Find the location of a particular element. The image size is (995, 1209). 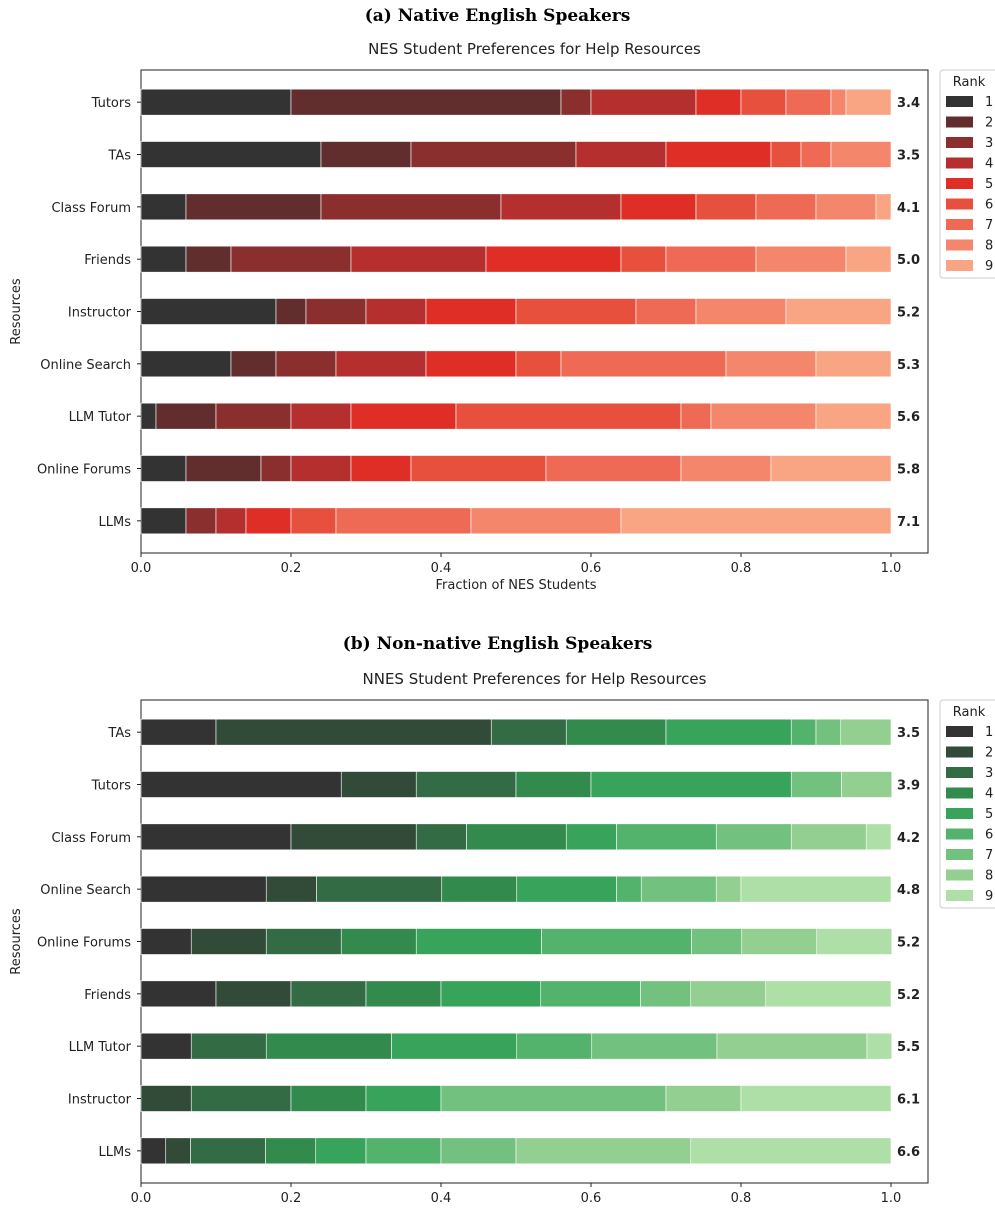

chart0-mean-rank-label: 5.3 is located at coordinates (908, 365).